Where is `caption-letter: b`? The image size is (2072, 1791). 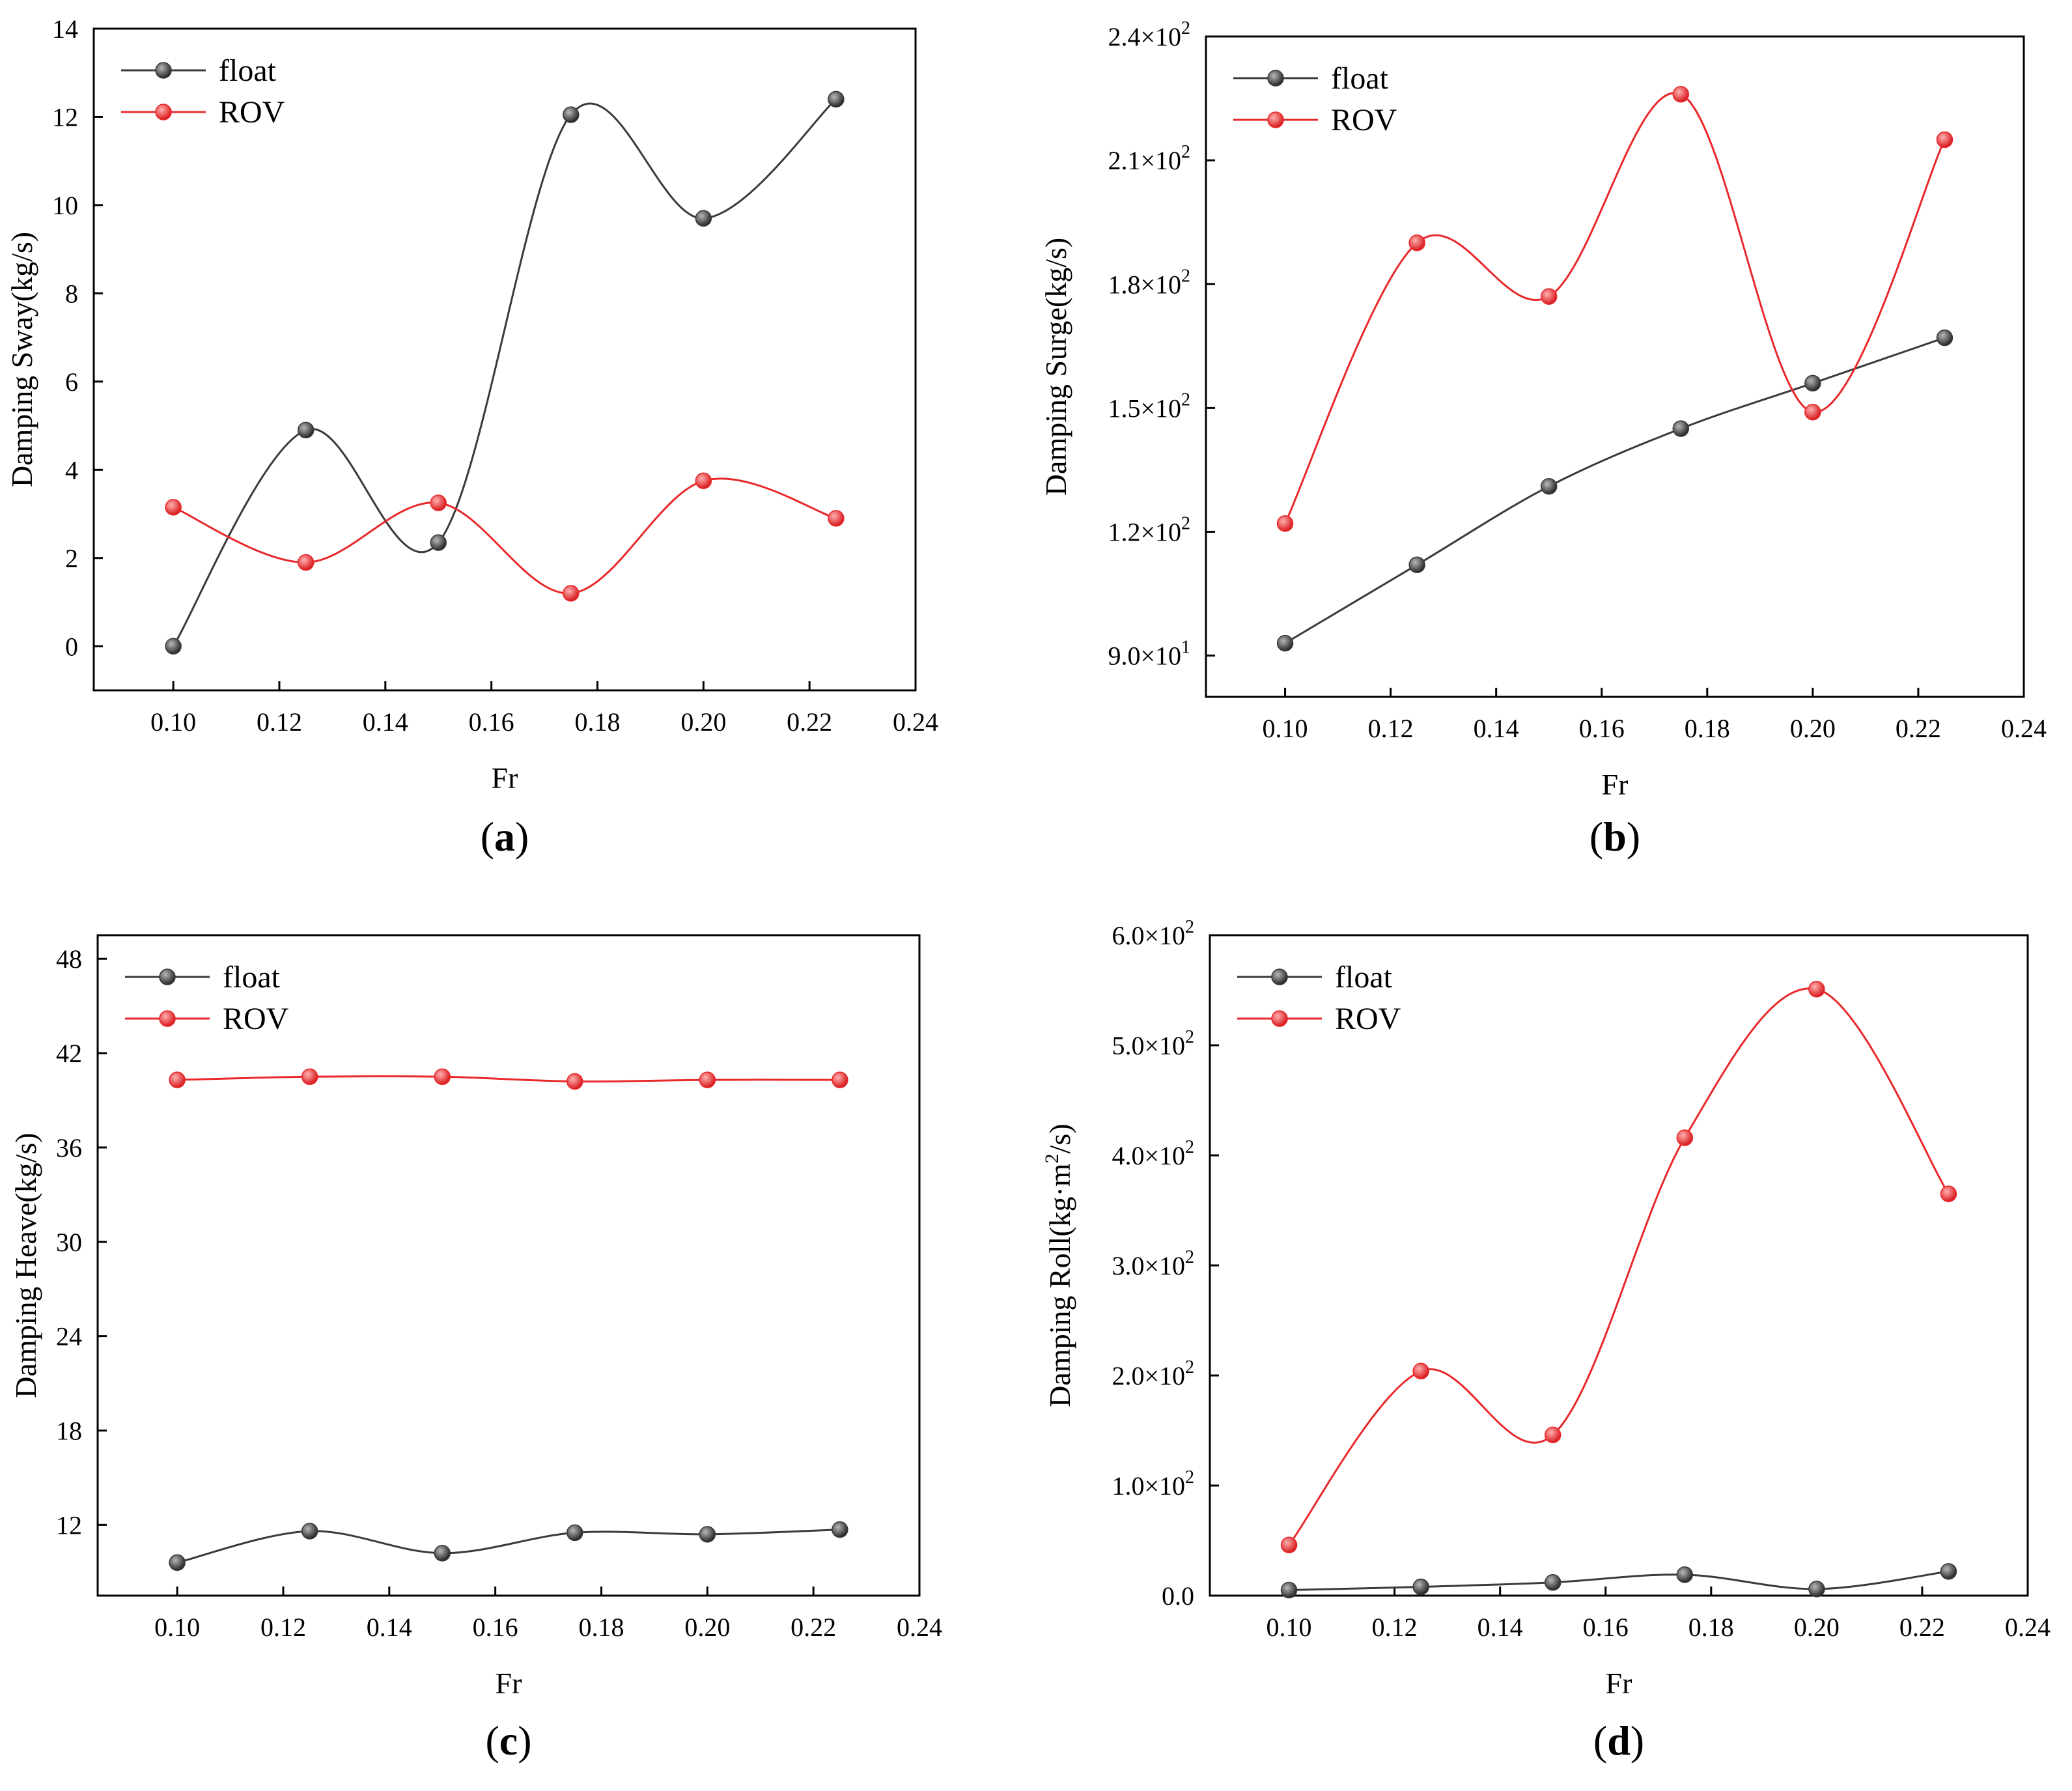 caption-letter: b is located at coordinates (1615, 836).